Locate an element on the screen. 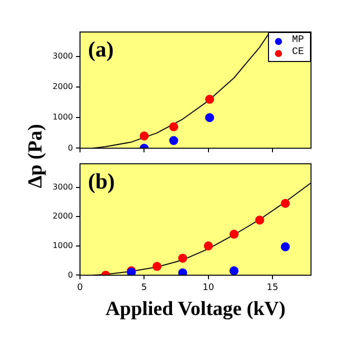 The image size is (346, 343). x-tick-label: 15 is located at coordinates (272, 287).